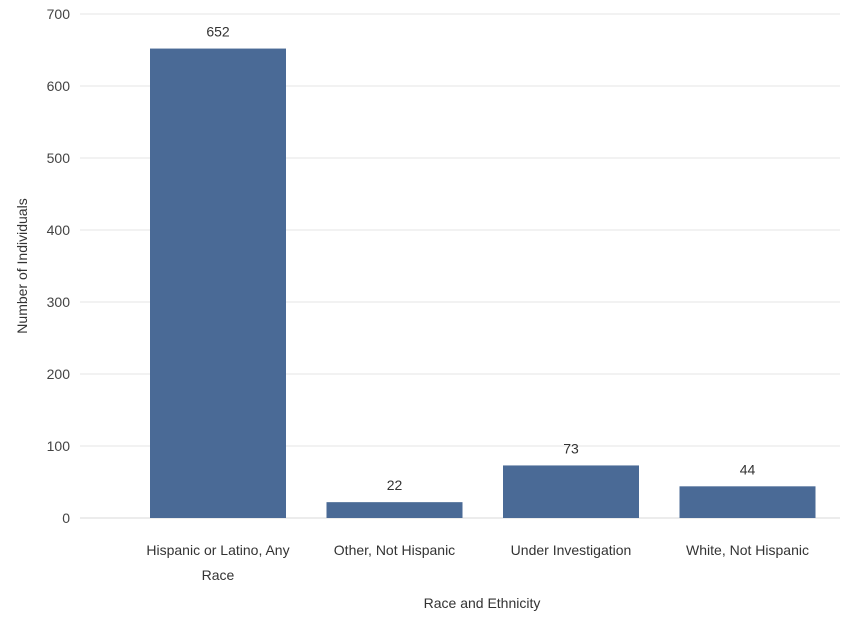 This screenshot has width=855, height=618. I want to click on y-tick-label: 400, so click(59, 230).